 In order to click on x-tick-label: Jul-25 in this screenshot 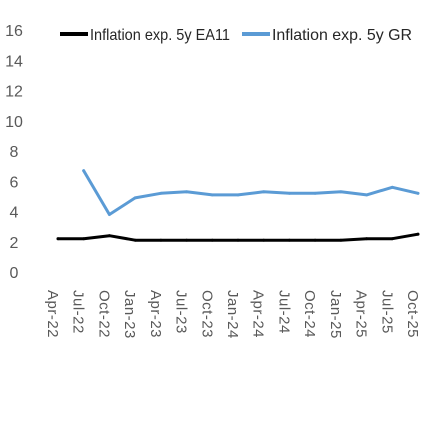, I will do `click(386, 312)`.